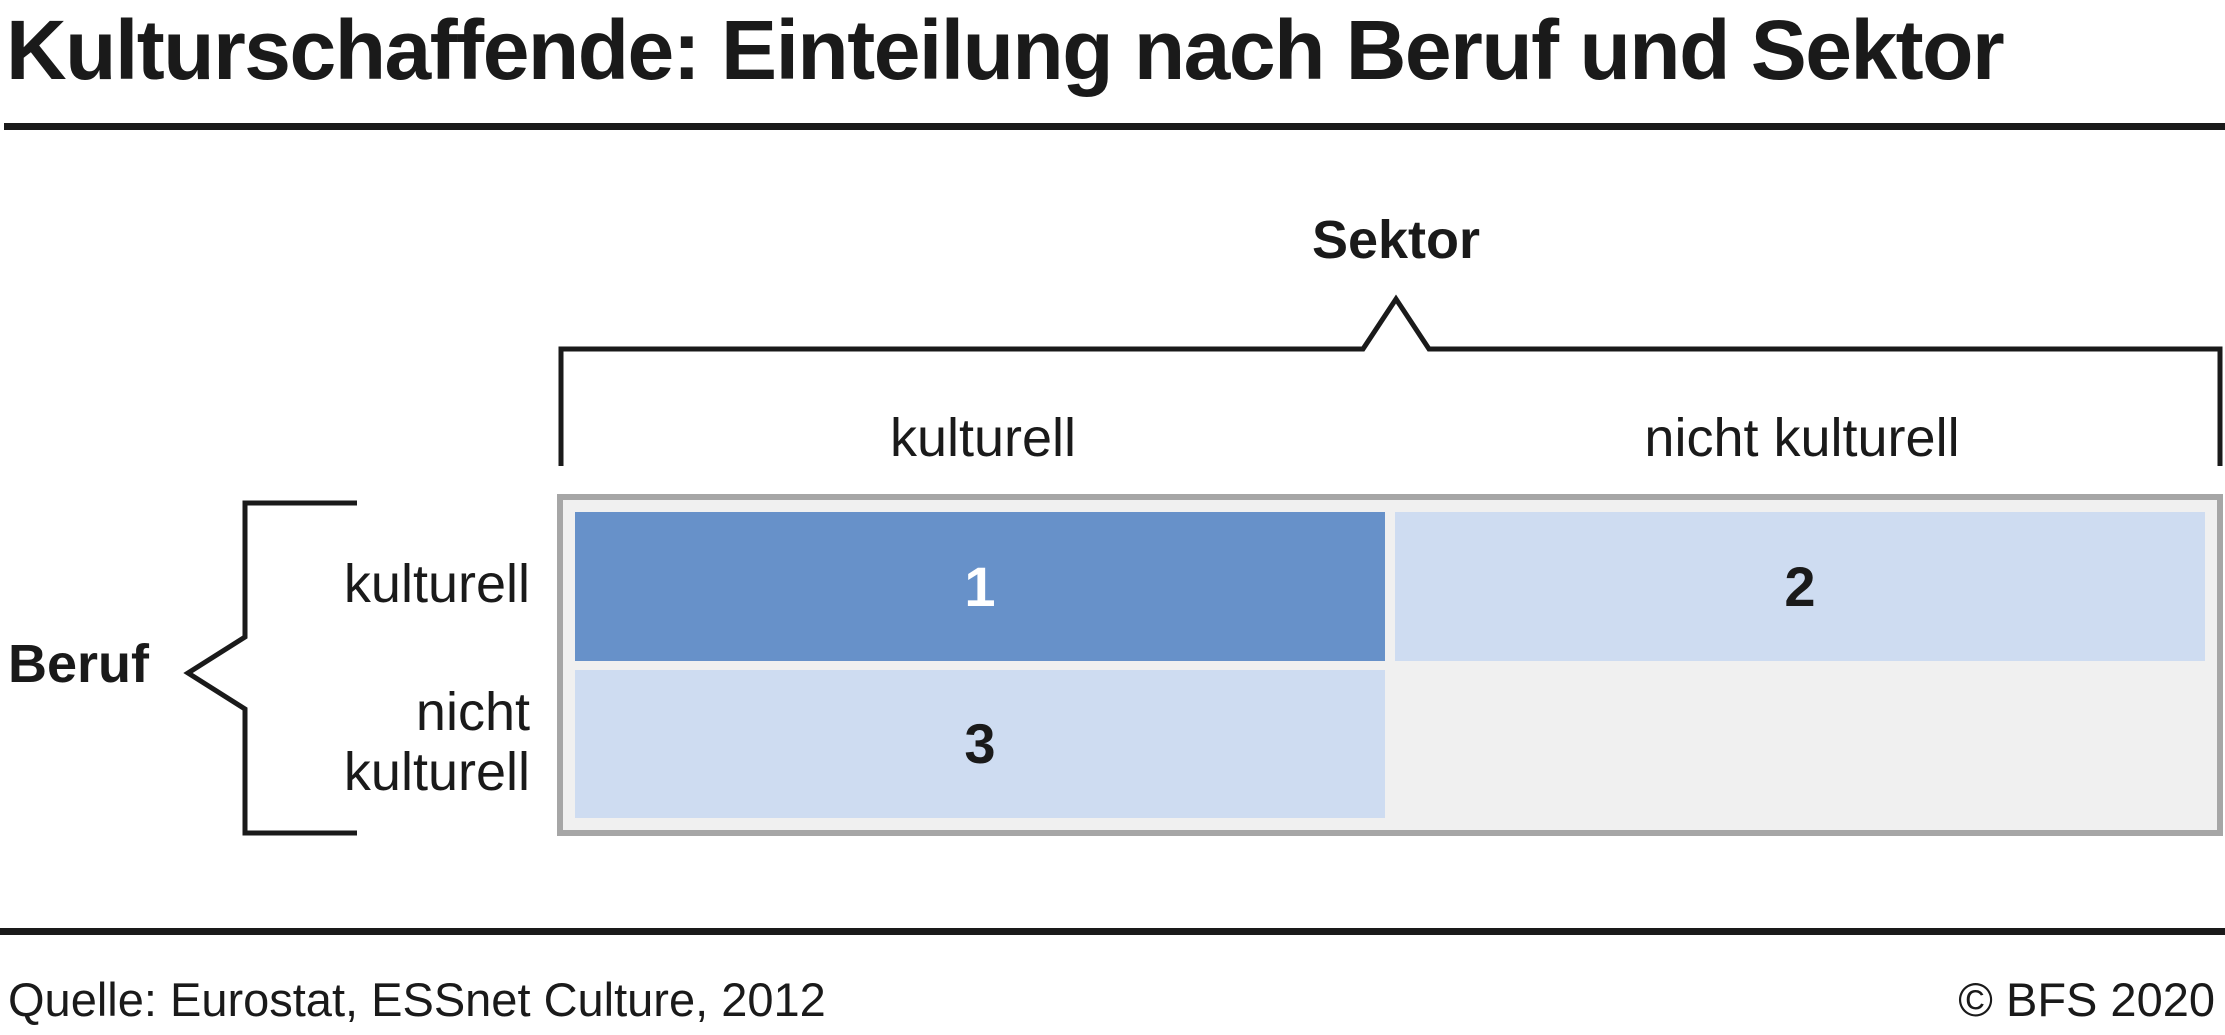 This screenshot has width=2225, height=1035. I want to click on copyright-note: © BFS 2020, so click(2086, 999).